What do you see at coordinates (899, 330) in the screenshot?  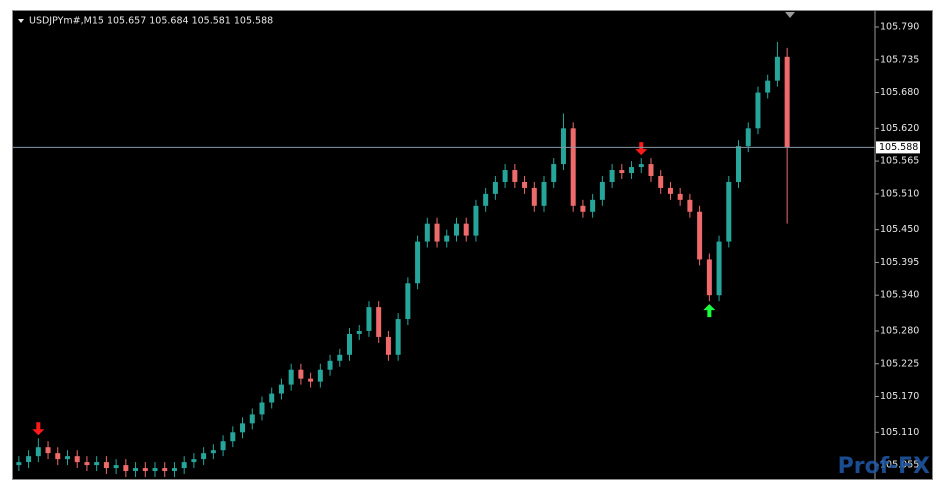 I see `y-tick-label: 105.280` at bounding box center [899, 330].